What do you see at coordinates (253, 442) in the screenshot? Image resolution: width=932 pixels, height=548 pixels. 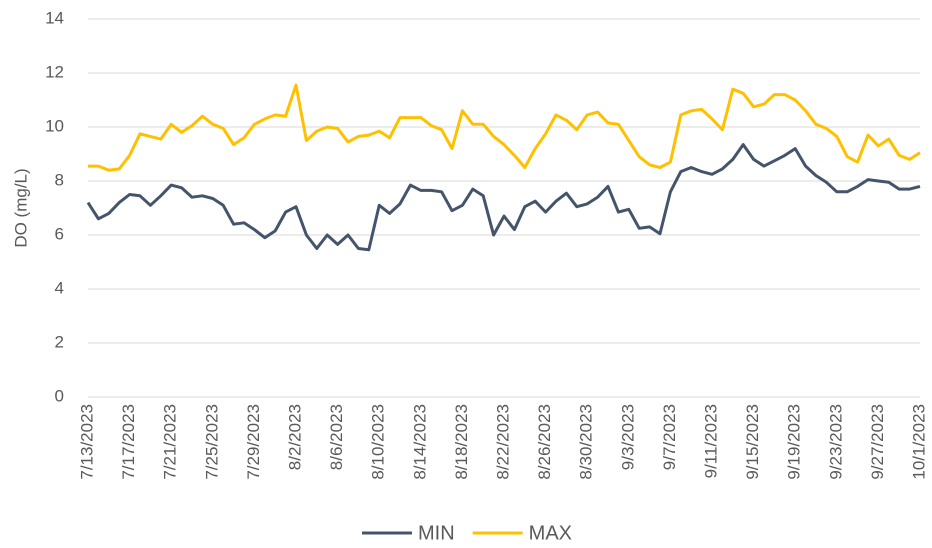 I see `x-tick-label: 7/29/2023` at bounding box center [253, 442].